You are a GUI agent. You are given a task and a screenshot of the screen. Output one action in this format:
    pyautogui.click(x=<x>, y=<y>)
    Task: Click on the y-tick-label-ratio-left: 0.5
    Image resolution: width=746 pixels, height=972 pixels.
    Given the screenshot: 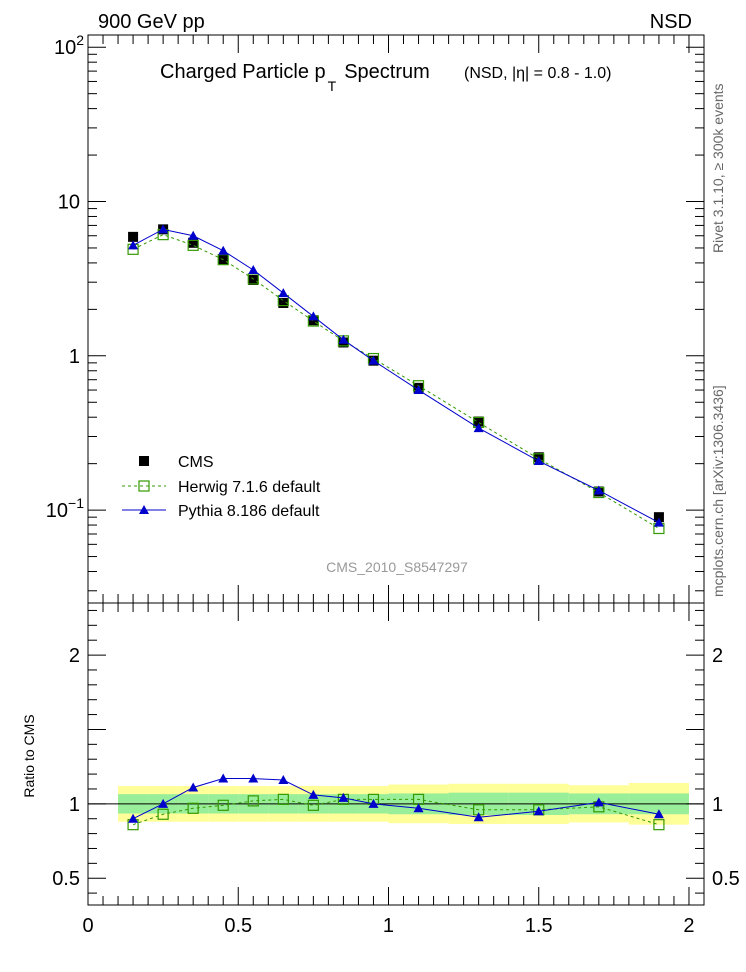 What is the action you would take?
    pyautogui.click(x=66, y=879)
    